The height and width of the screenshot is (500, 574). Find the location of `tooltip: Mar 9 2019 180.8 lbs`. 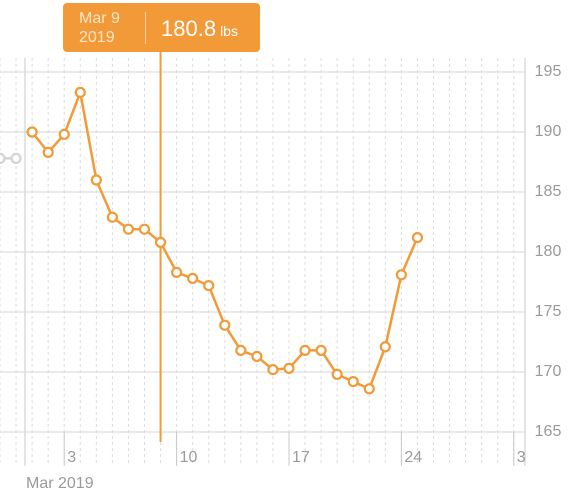

tooltip: Mar 9 2019 180.8 lbs is located at coordinates (161, 27).